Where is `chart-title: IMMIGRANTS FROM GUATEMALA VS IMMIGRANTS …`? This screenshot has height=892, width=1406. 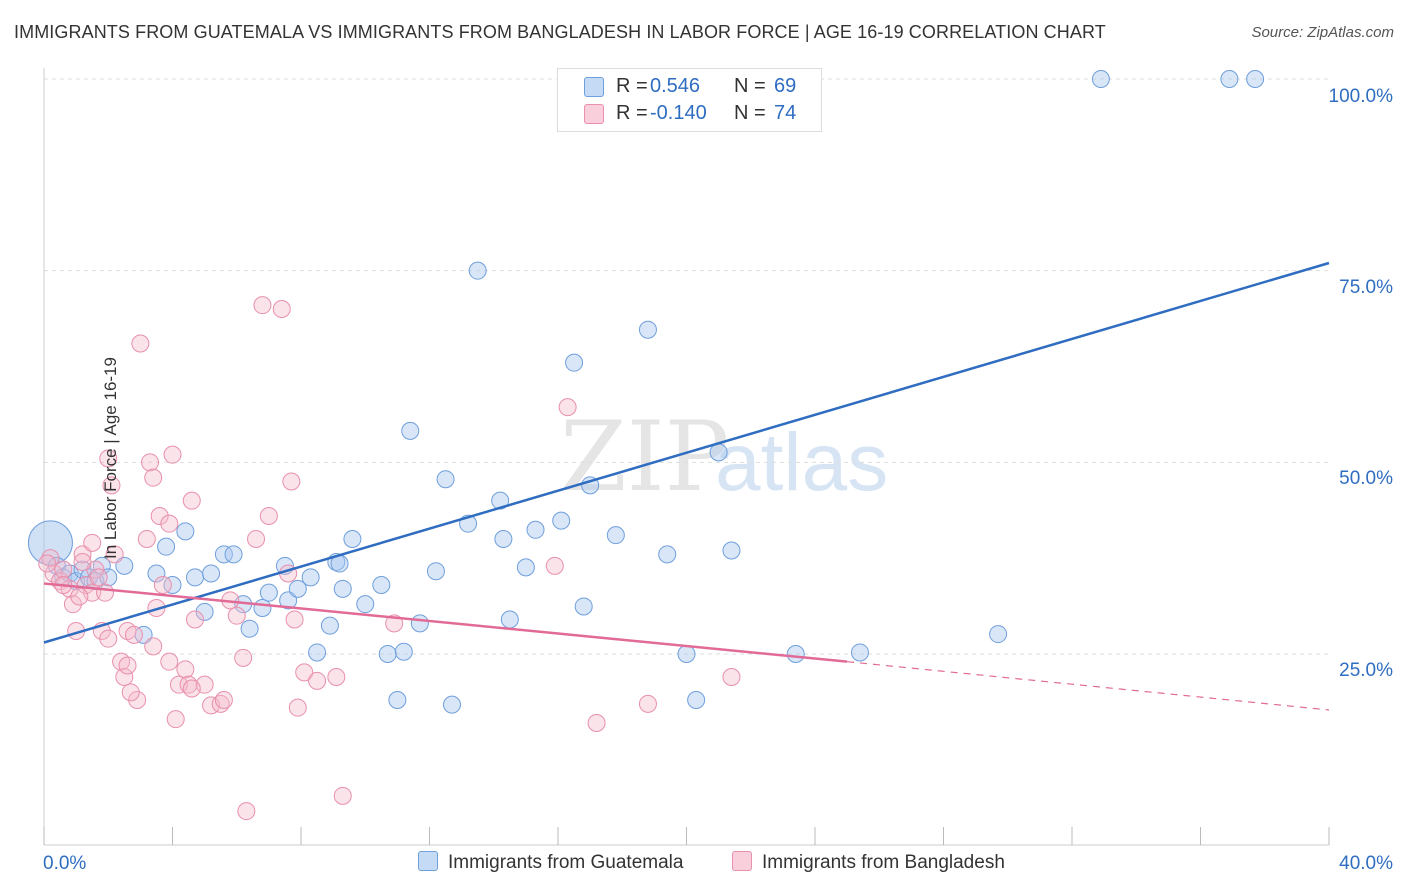
chart-title: IMMIGRANTS FROM GUATEMALA VS IMMIGRANTS … is located at coordinates (560, 32).